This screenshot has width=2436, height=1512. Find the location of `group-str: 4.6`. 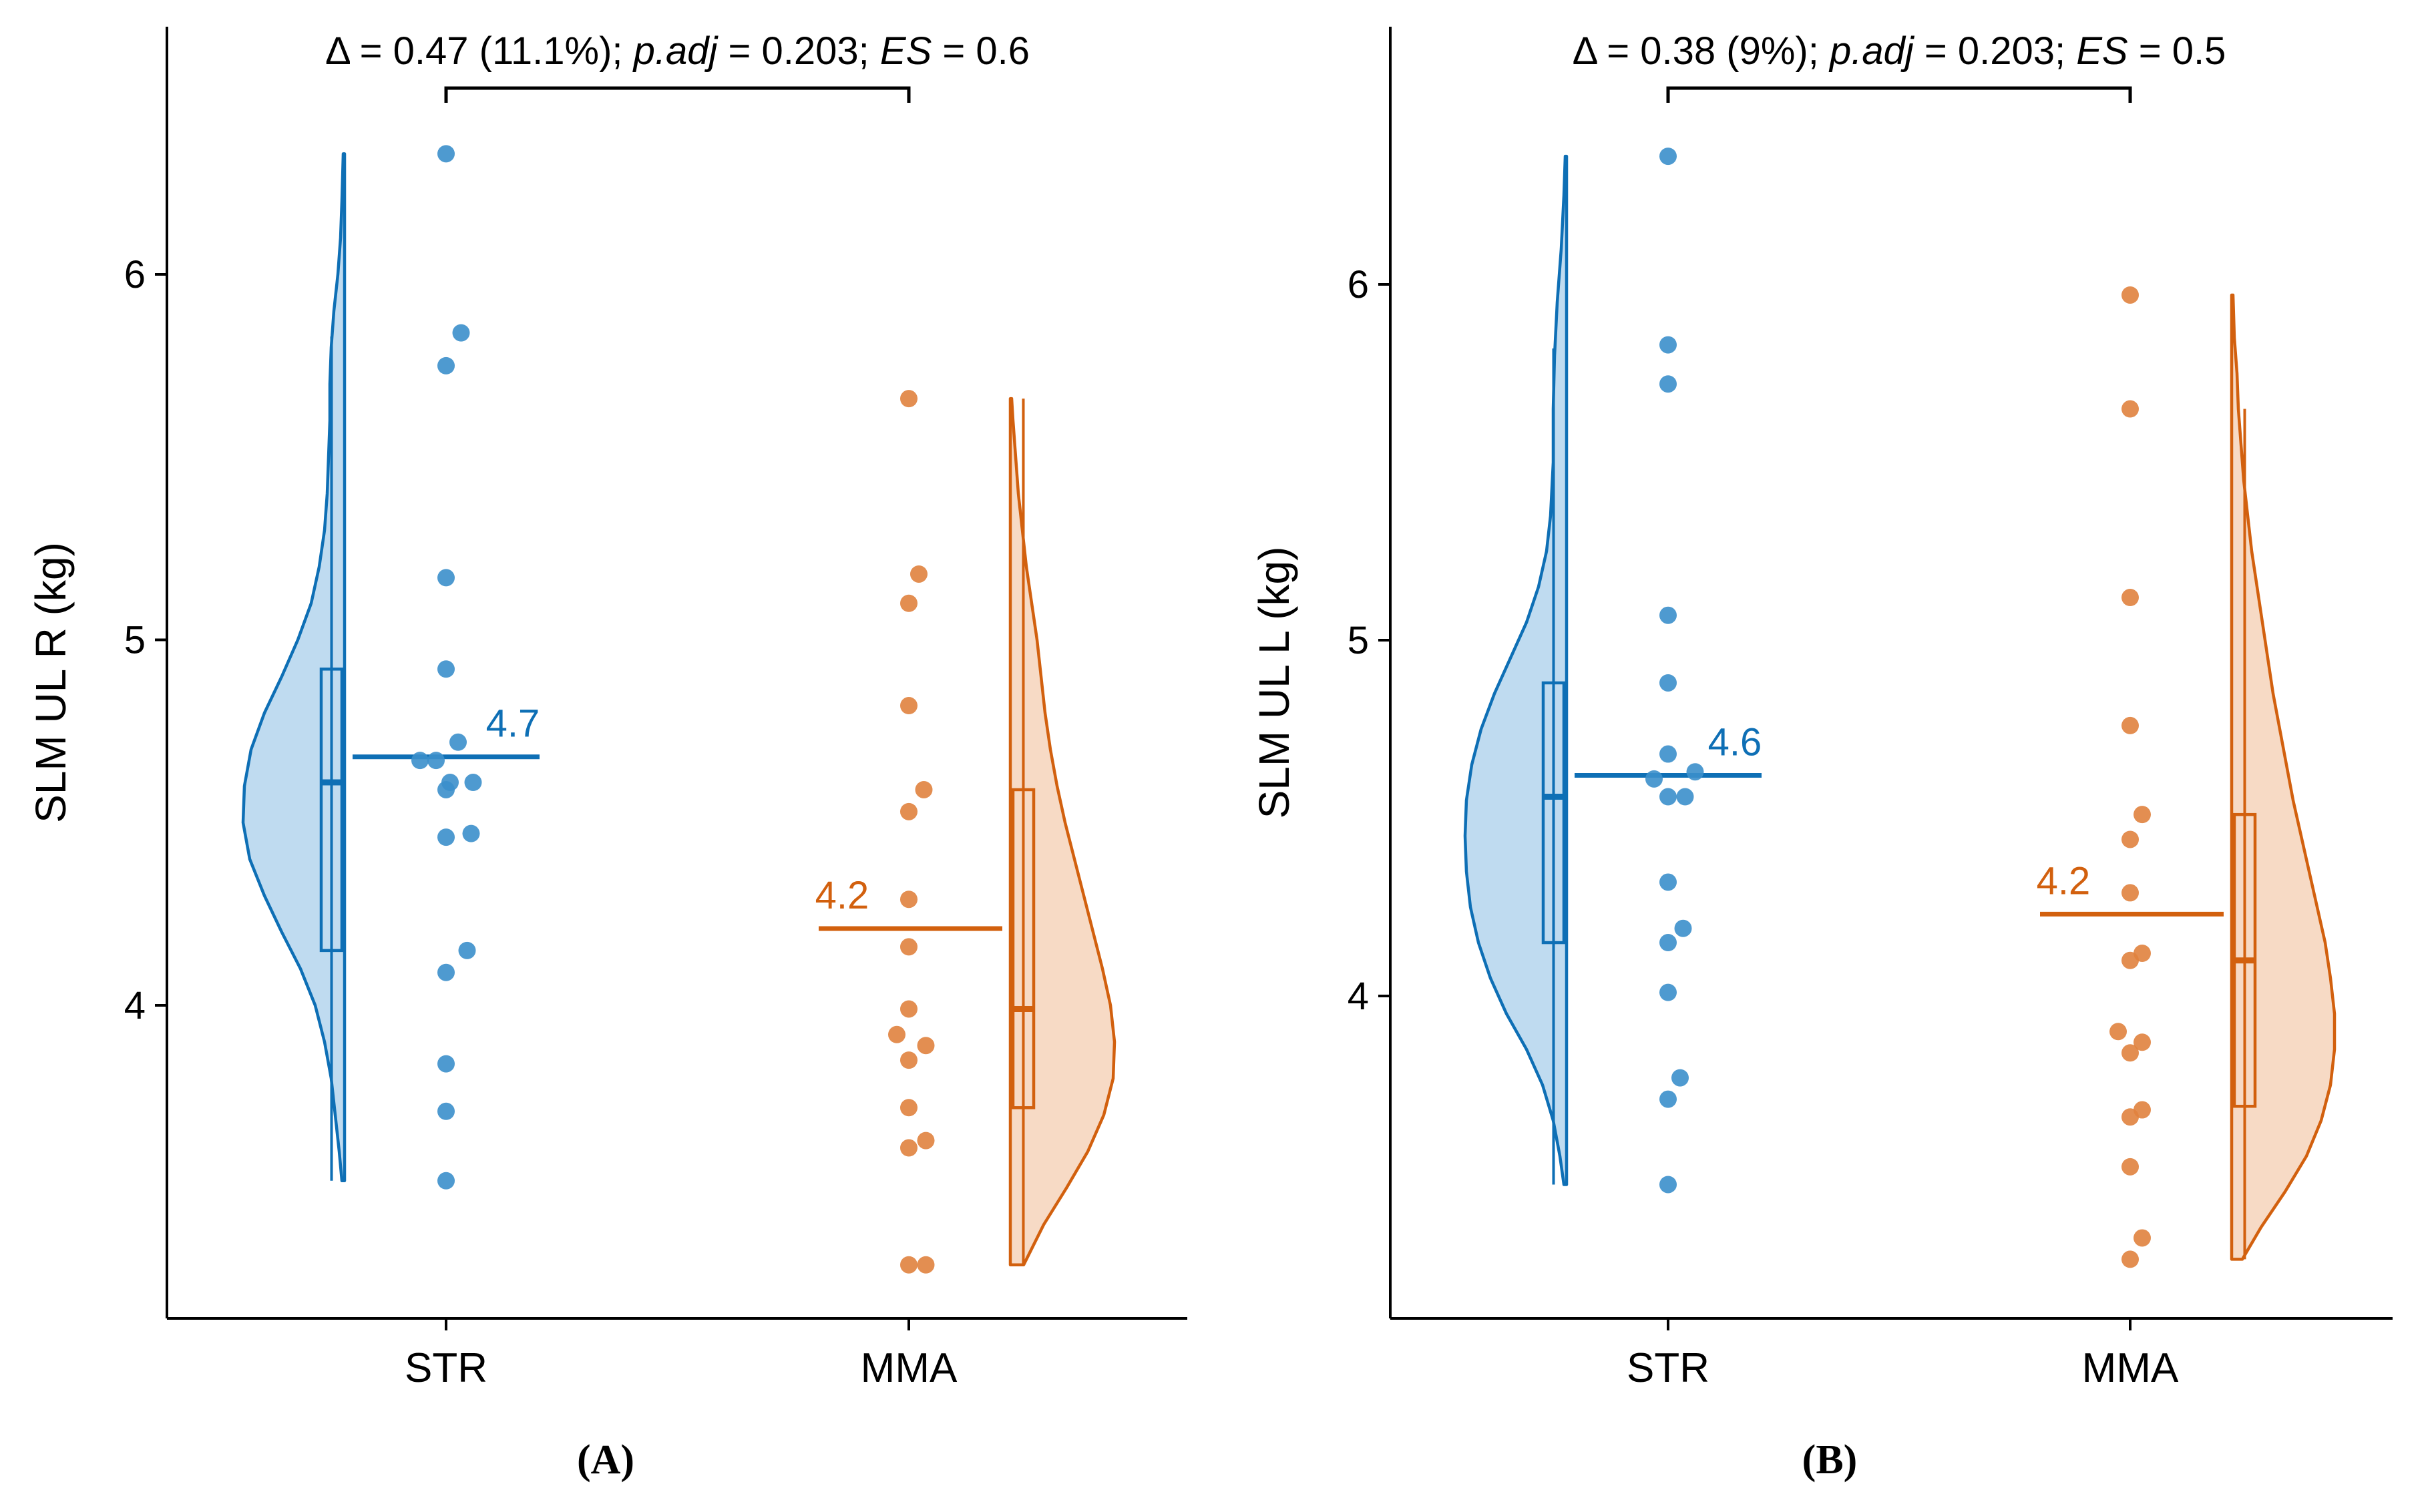

group-str: 4.6 is located at coordinates (1612, 671).